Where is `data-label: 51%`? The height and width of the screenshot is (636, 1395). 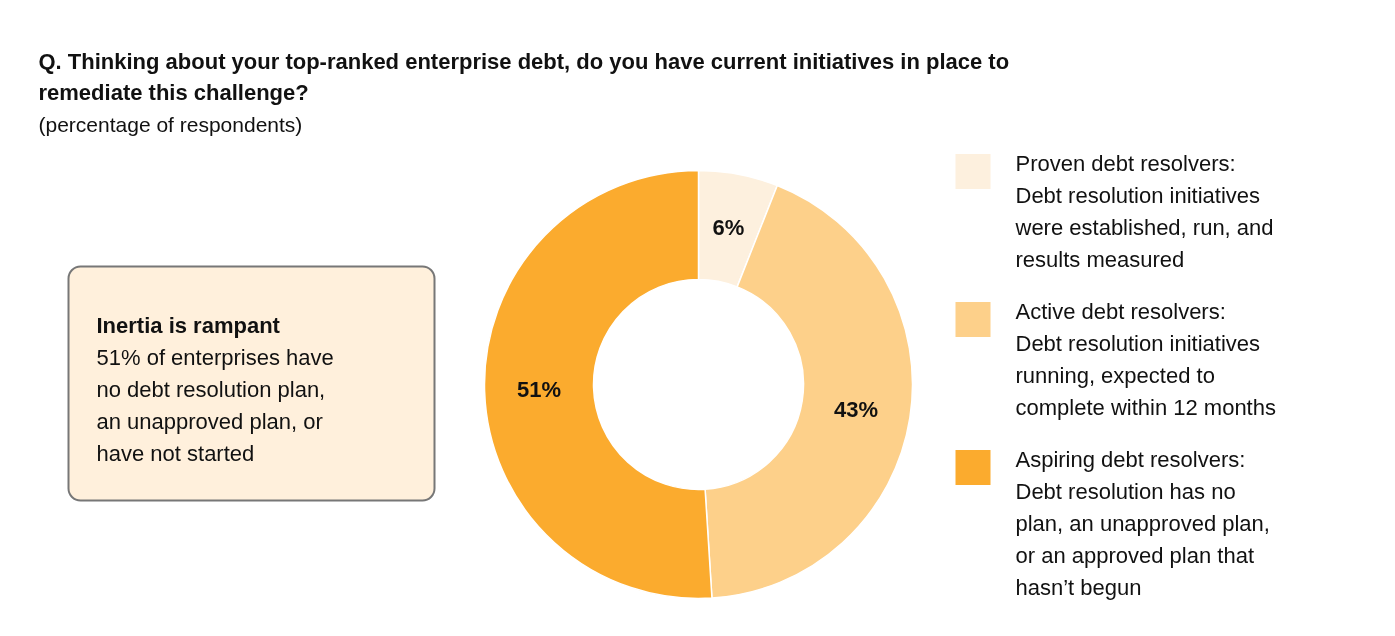 data-label: 51% is located at coordinates (539, 390).